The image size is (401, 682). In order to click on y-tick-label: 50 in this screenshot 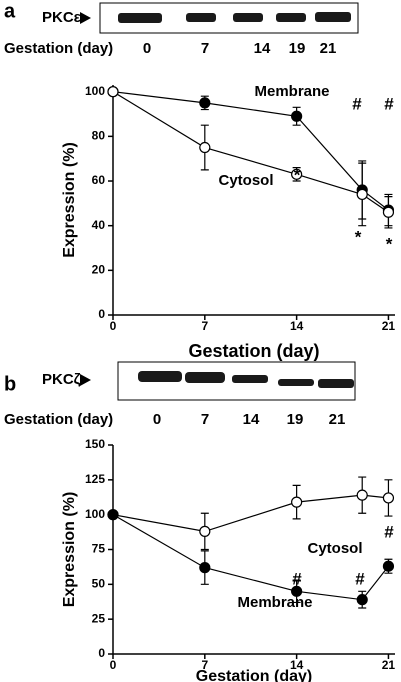, I will do `click(99, 584)`.